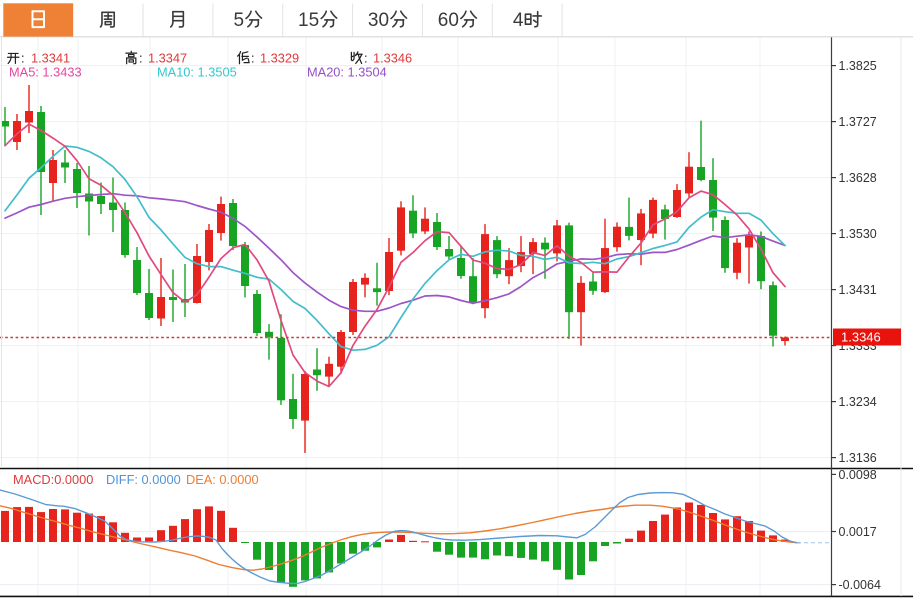 This screenshot has width=913, height=599. I want to click on svg-text: 1.3825, so click(858, 66).